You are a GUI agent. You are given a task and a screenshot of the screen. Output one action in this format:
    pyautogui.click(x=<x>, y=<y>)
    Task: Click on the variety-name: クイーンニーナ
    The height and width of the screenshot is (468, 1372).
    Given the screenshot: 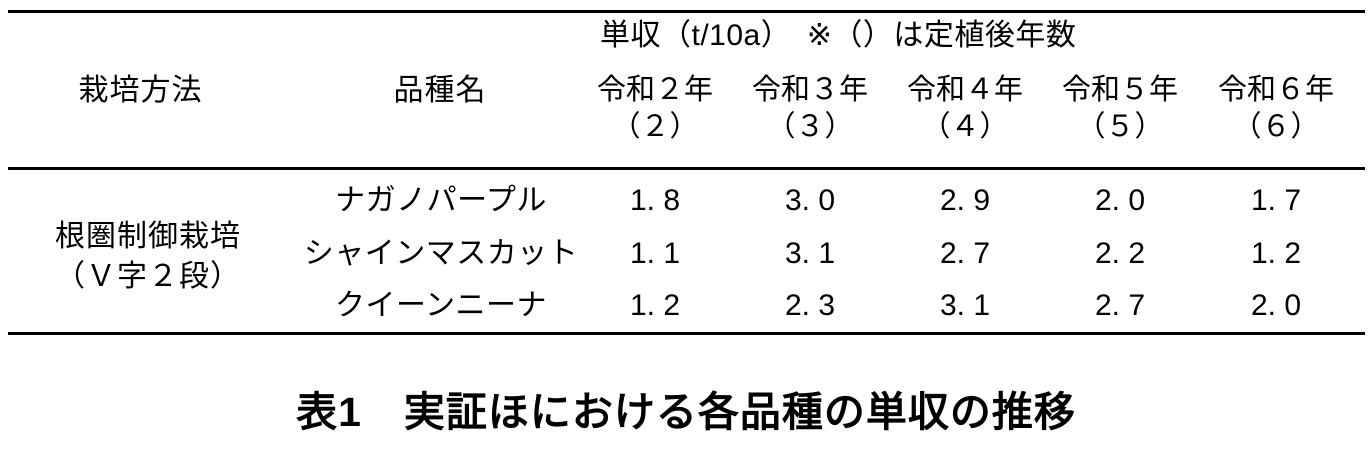 What is the action you would take?
    pyautogui.click(x=441, y=305)
    